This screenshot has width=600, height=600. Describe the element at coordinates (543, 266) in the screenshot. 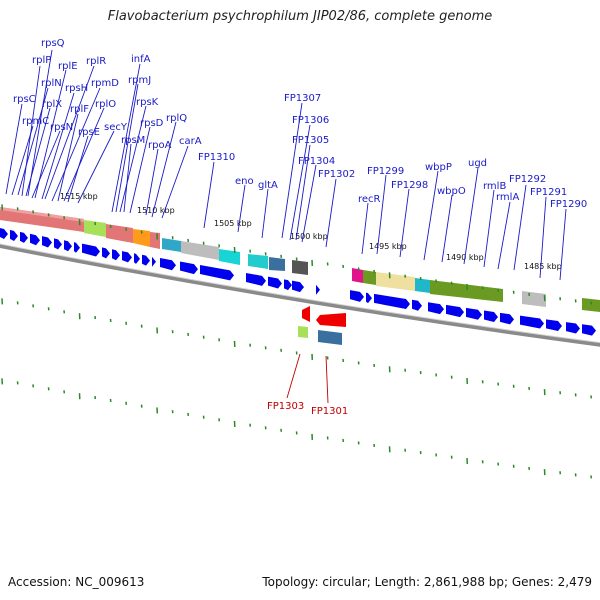

I see `scale-label: 1485 kbp` at that location.